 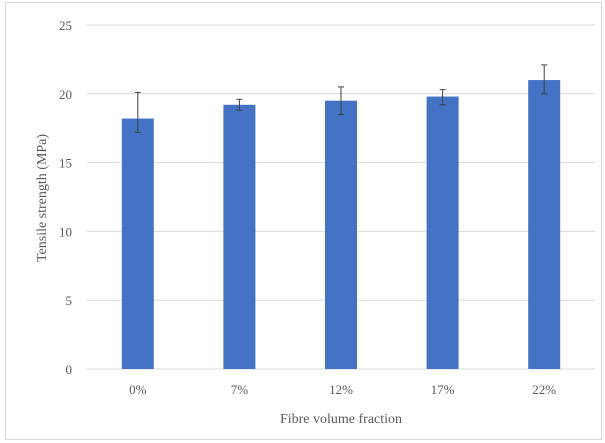 I want to click on y-tick-label: 15, so click(x=65, y=163).